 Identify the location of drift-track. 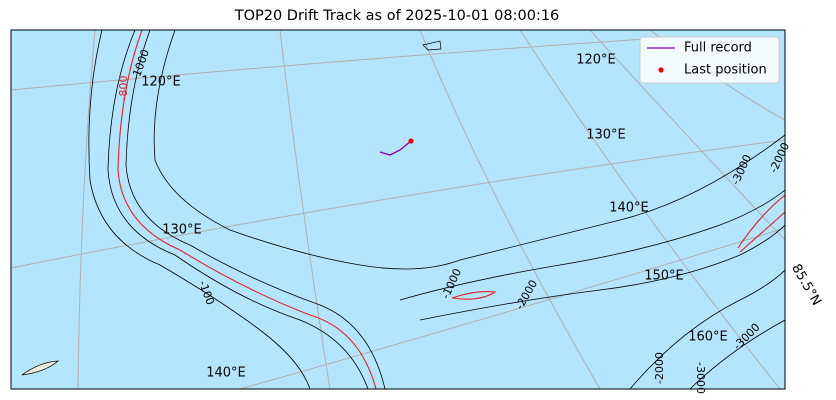
(395, 148).